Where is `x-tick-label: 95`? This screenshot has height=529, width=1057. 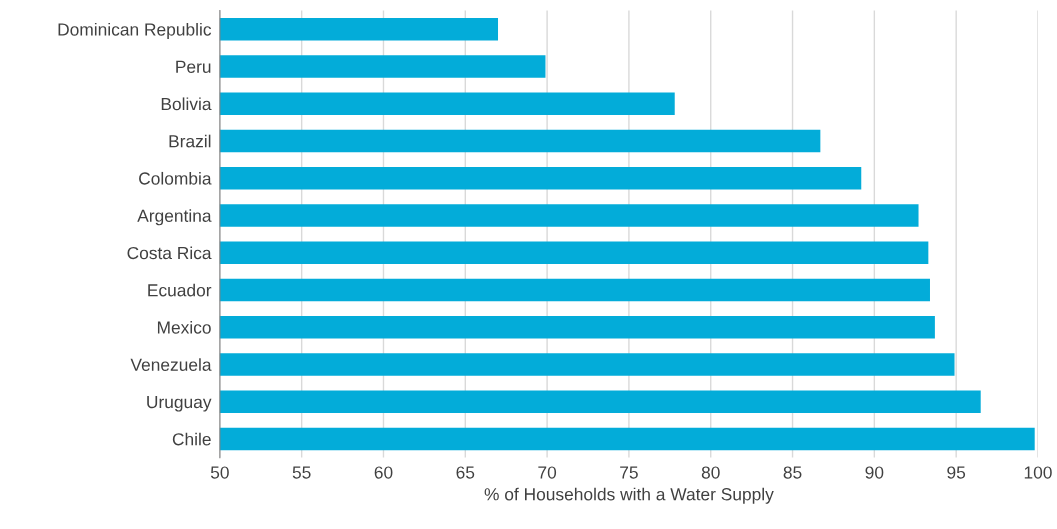 x-tick-label: 95 is located at coordinates (956, 472).